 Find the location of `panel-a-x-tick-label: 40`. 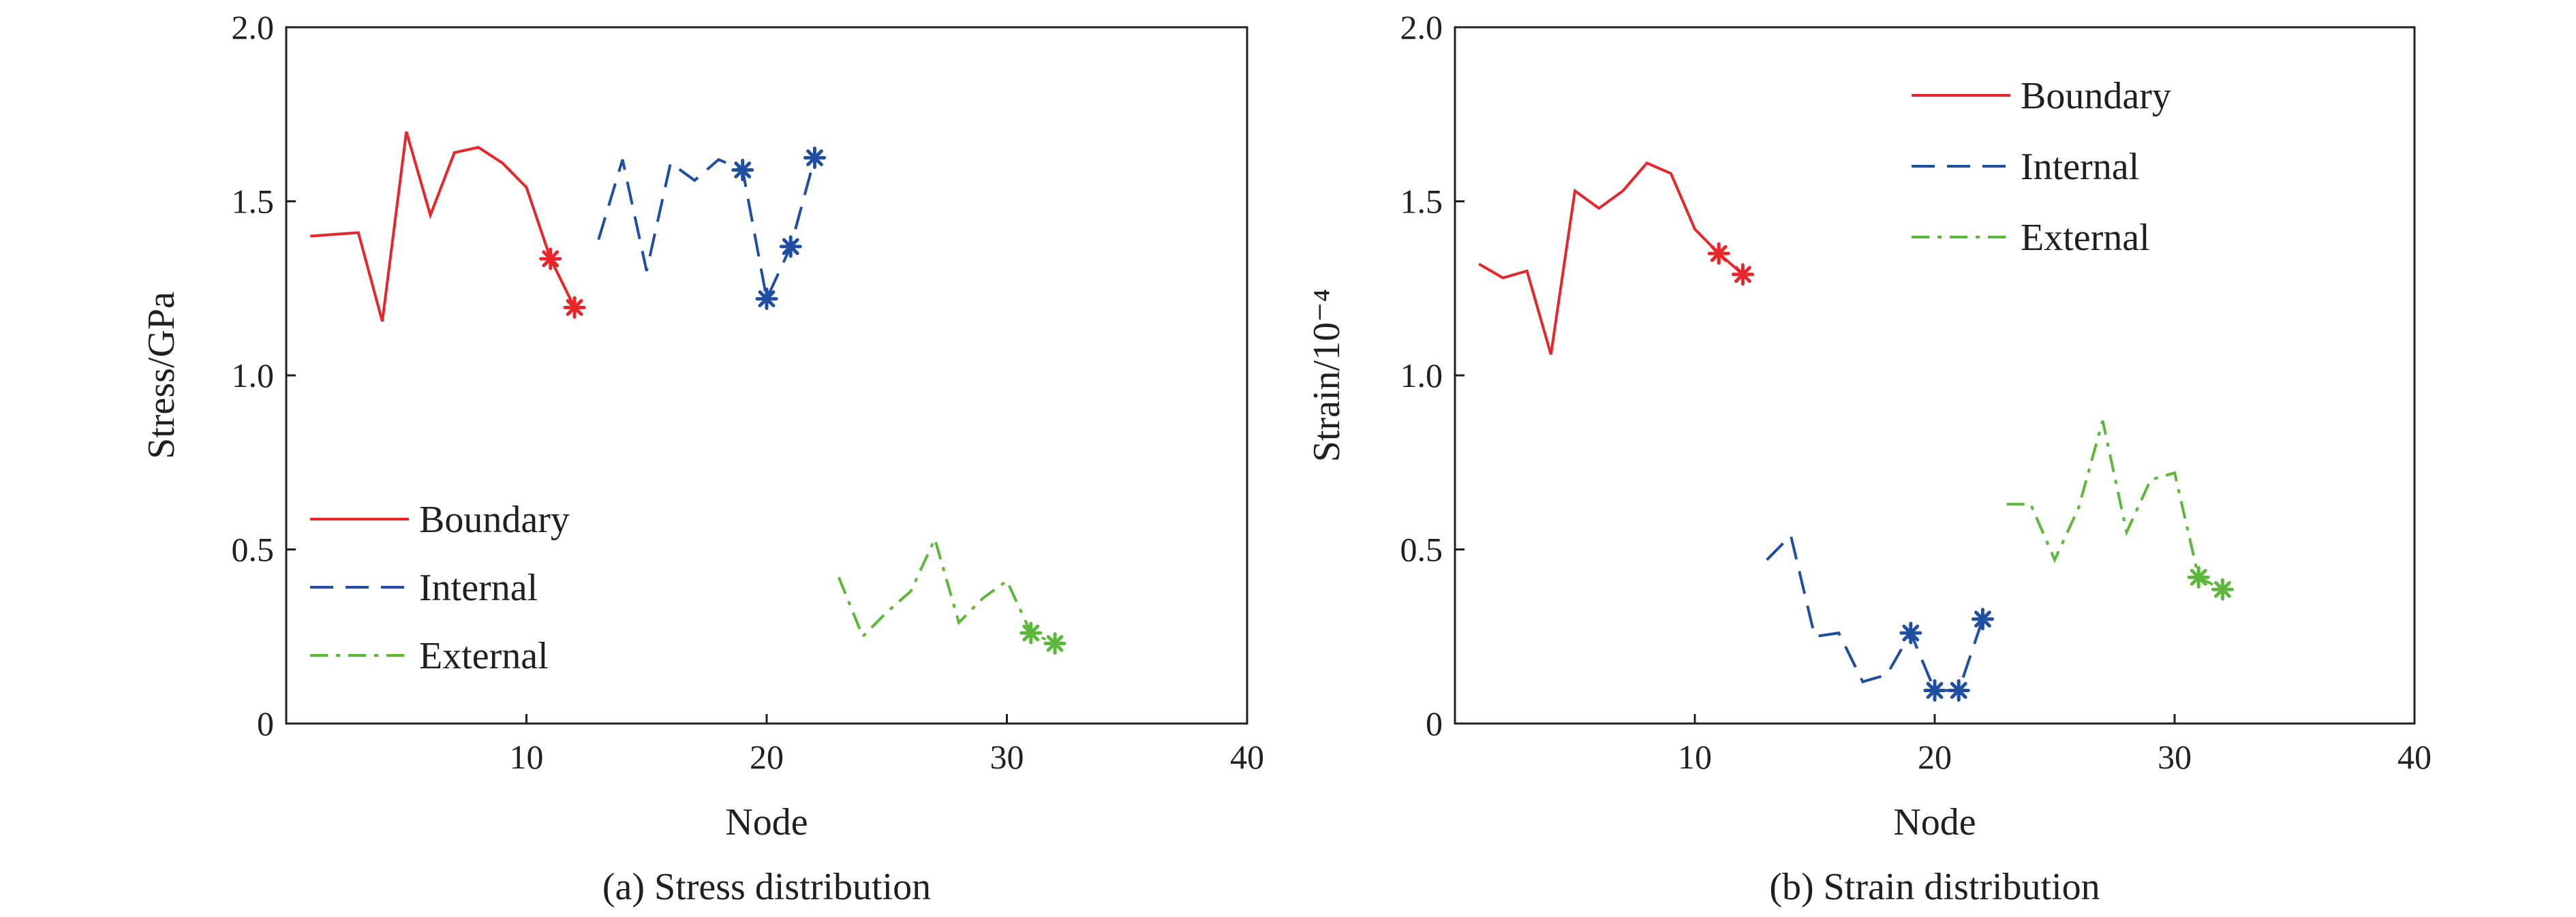

panel-a-x-tick-label: 40 is located at coordinates (1247, 757).